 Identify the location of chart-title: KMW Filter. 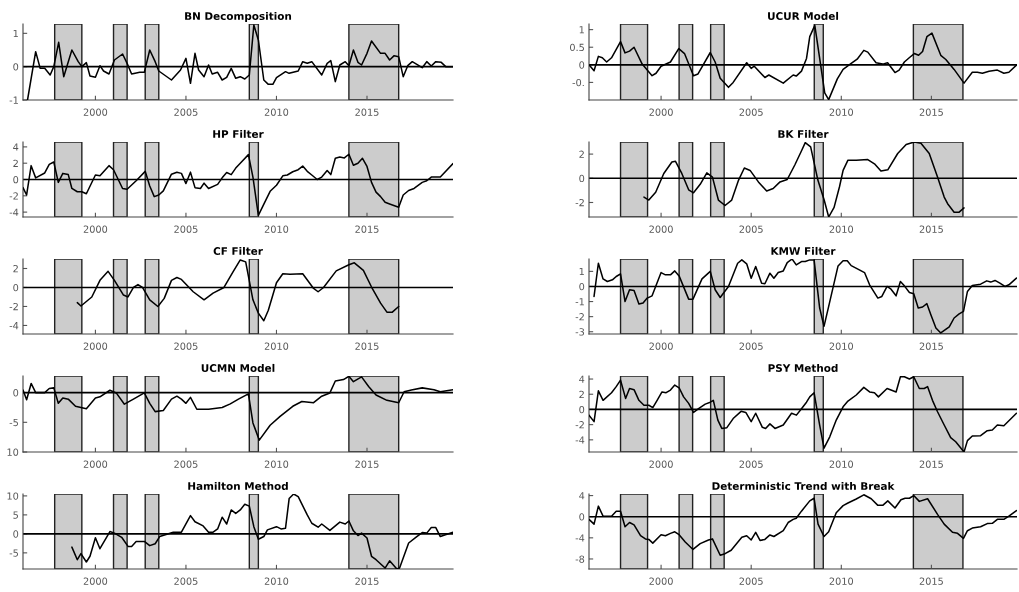
(803, 250).